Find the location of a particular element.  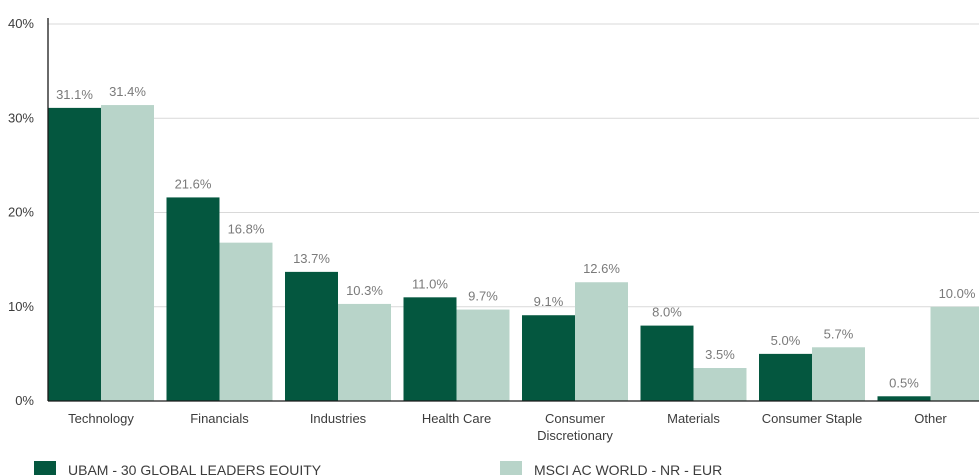

data-label: 31.4% is located at coordinates (127, 91).